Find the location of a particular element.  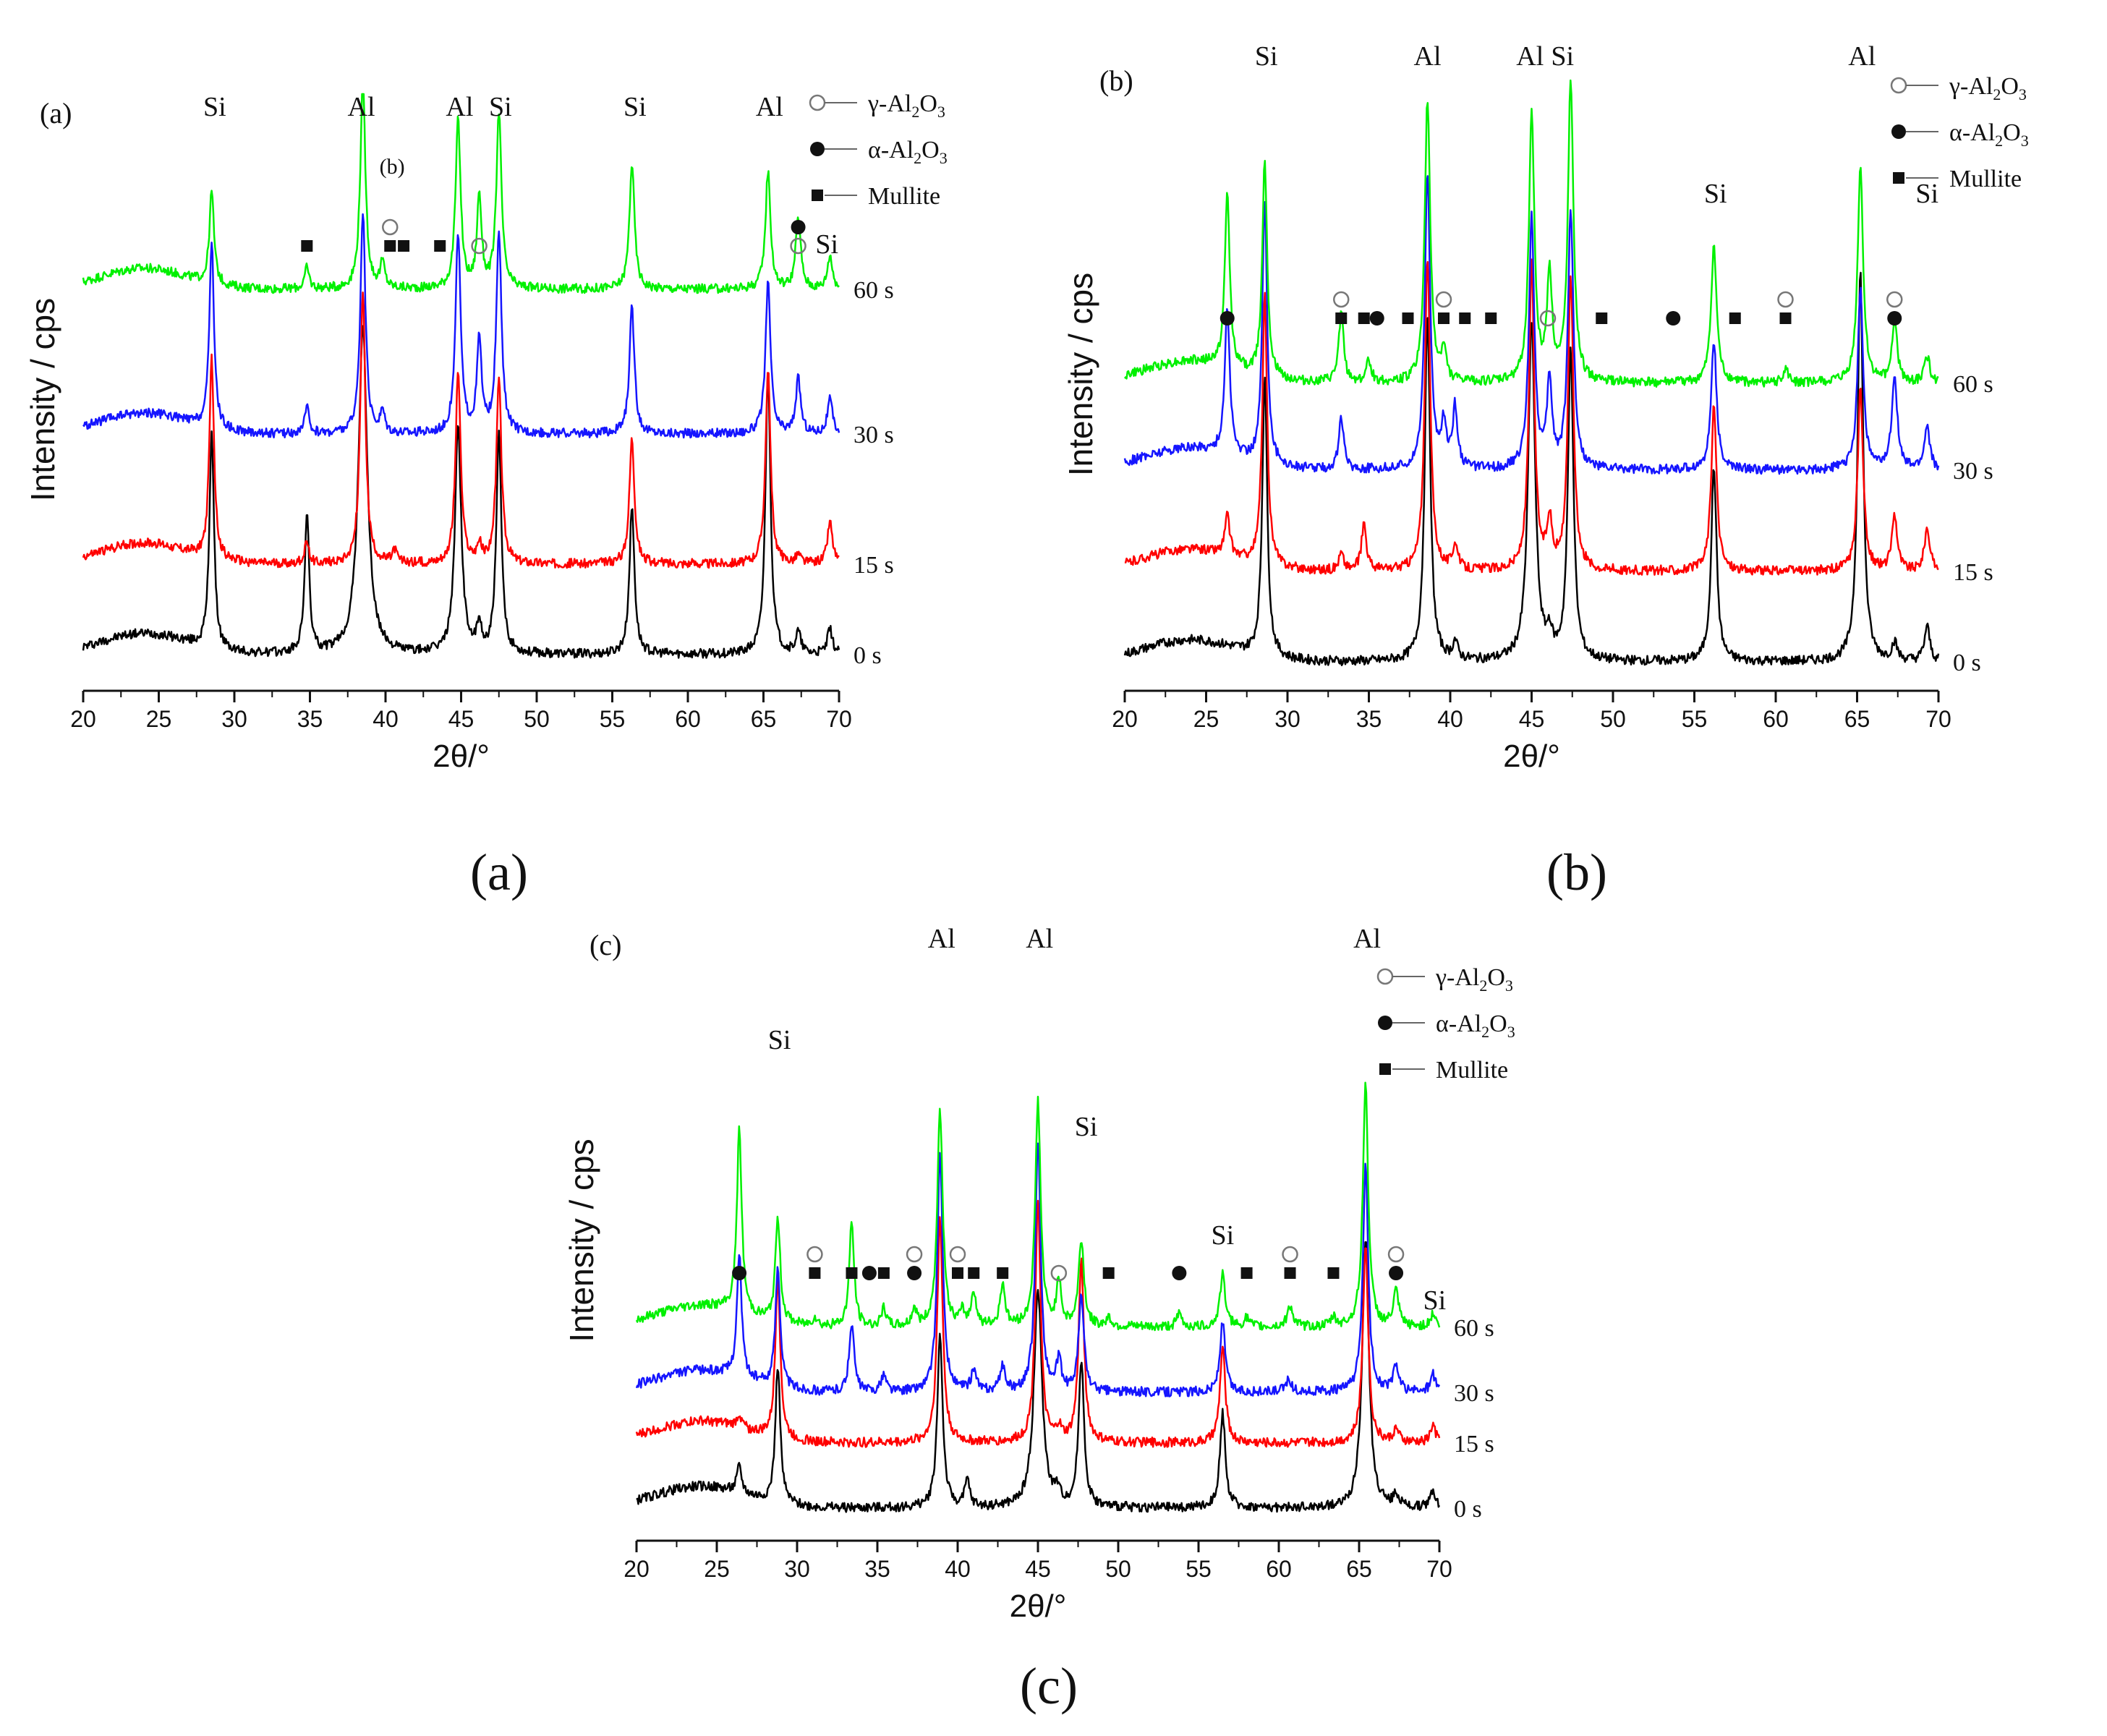

x-tick-label: 35 is located at coordinates (877, 1569).